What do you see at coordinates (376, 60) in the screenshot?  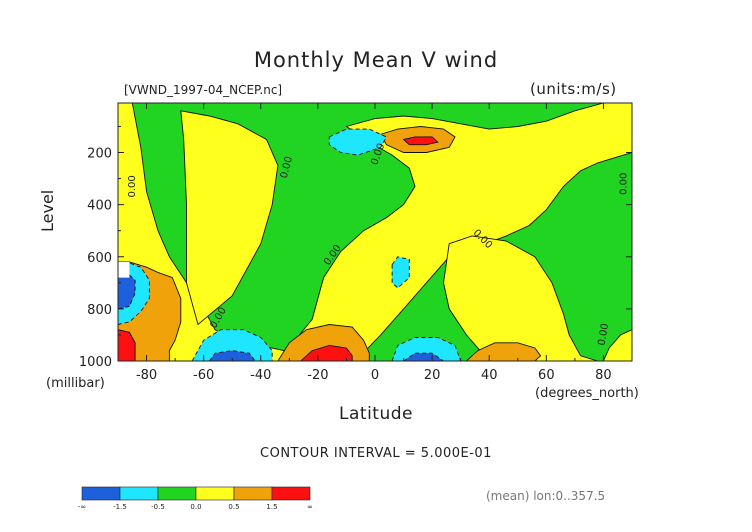 I see `chart-title: Monthly Mean V wind` at bounding box center [376, 60].